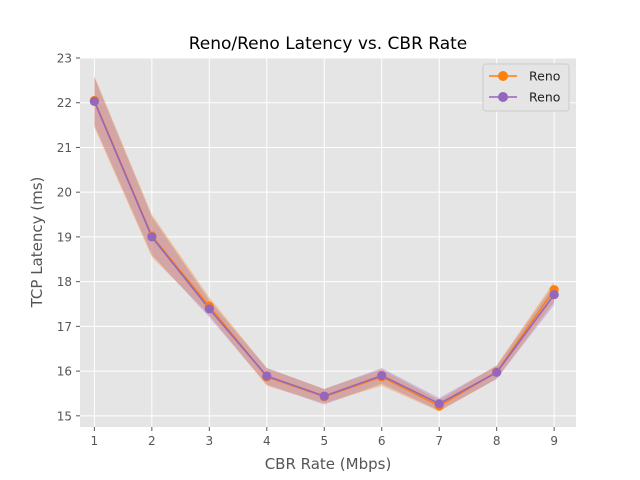 This screenshot has width=640, height=480. What do you see at coordinates (64, 237) in the screenshot?
I see `y-tick-label-4: 19` at bounding box center [64, 237].